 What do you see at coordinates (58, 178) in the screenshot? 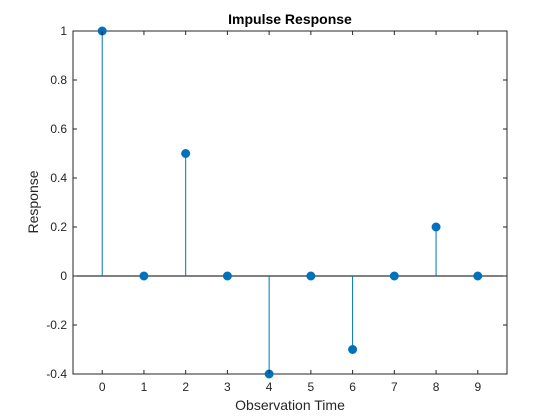
I see `y-tick-label: 0.4` at bounding box center [58, 178].